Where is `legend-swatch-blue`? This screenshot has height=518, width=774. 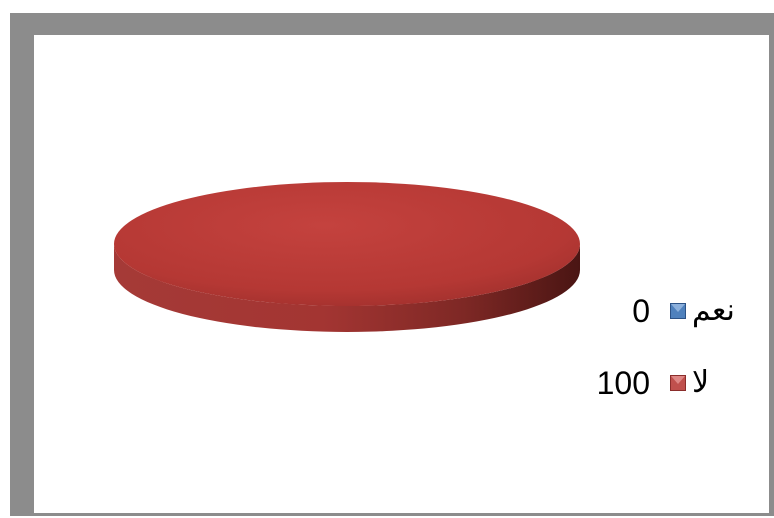
legend-swatch-blue is located at coordinates (678, 311).